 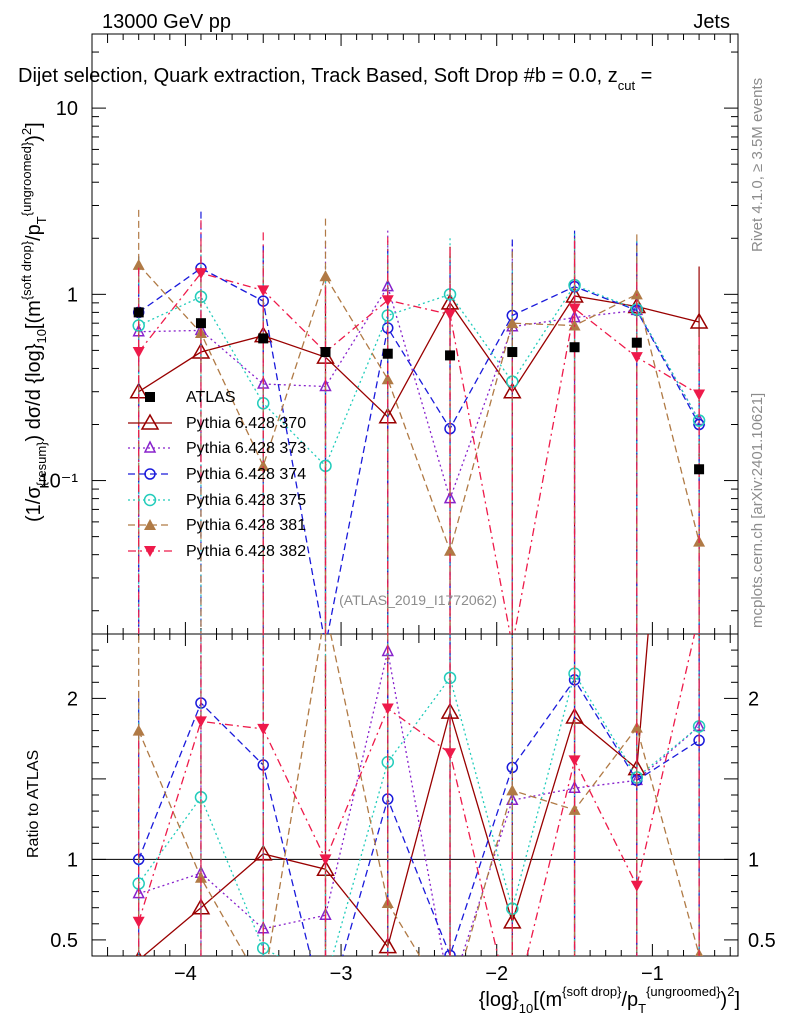 I want to click on legend-marker-atlas-shape, so click(x=150, y=397).